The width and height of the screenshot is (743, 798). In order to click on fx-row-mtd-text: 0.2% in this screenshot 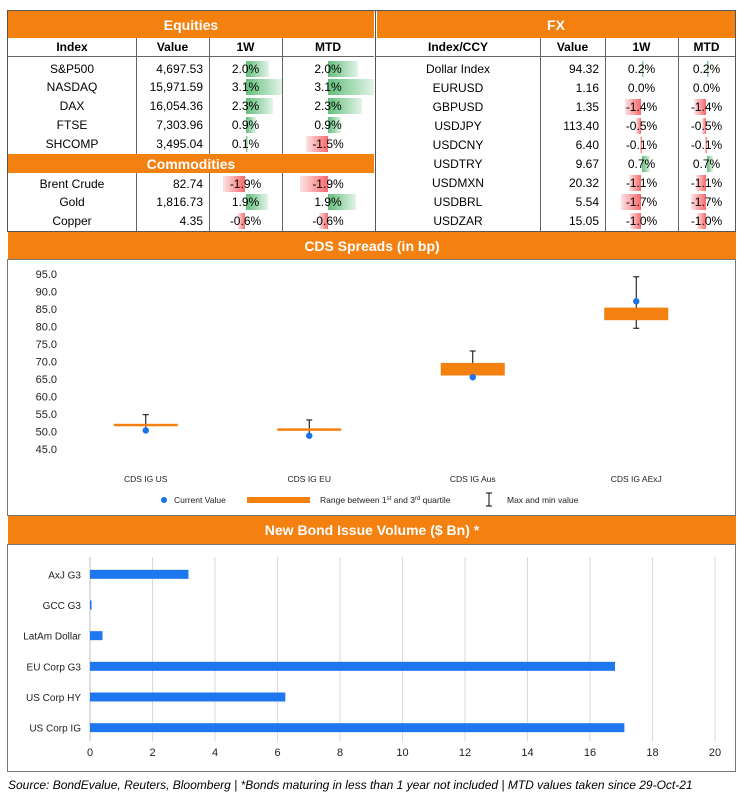, I will do `click(706, 68)`.